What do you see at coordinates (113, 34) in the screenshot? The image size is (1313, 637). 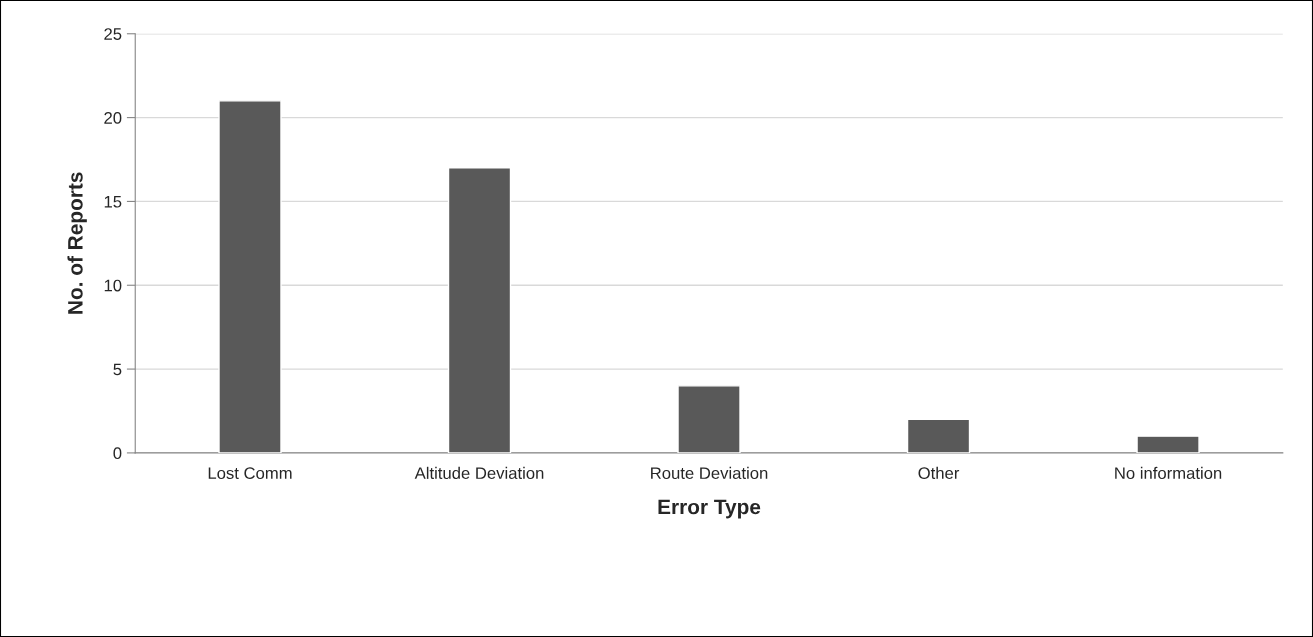 I see `y-tick-label: 25` at bounding box center [113, 34].